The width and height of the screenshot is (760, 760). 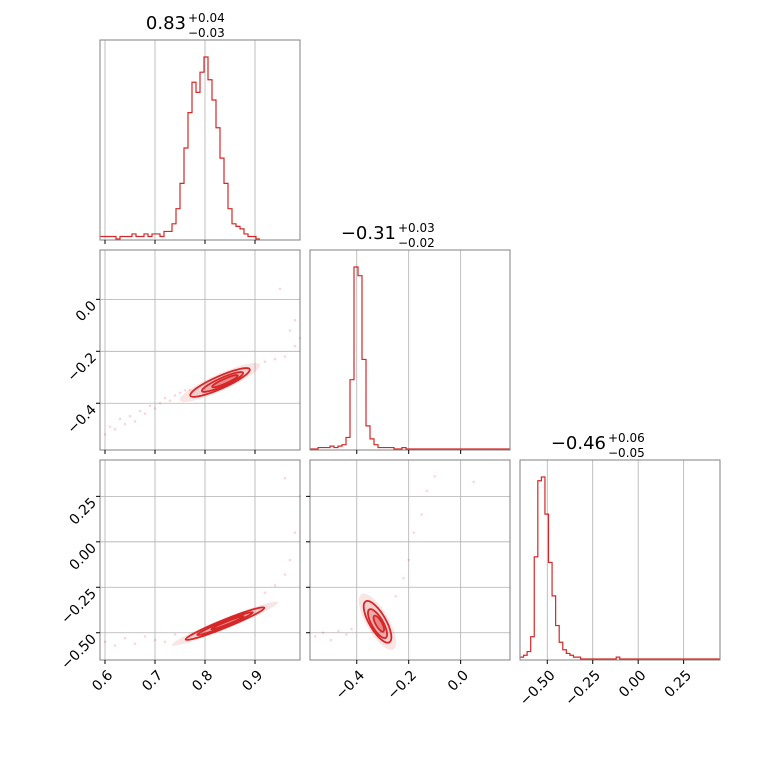 What do you see at coordinates (206, 33) in the screenshot?
I see `param-lower-error-label: −0.03` at bounding box center [206, 33].